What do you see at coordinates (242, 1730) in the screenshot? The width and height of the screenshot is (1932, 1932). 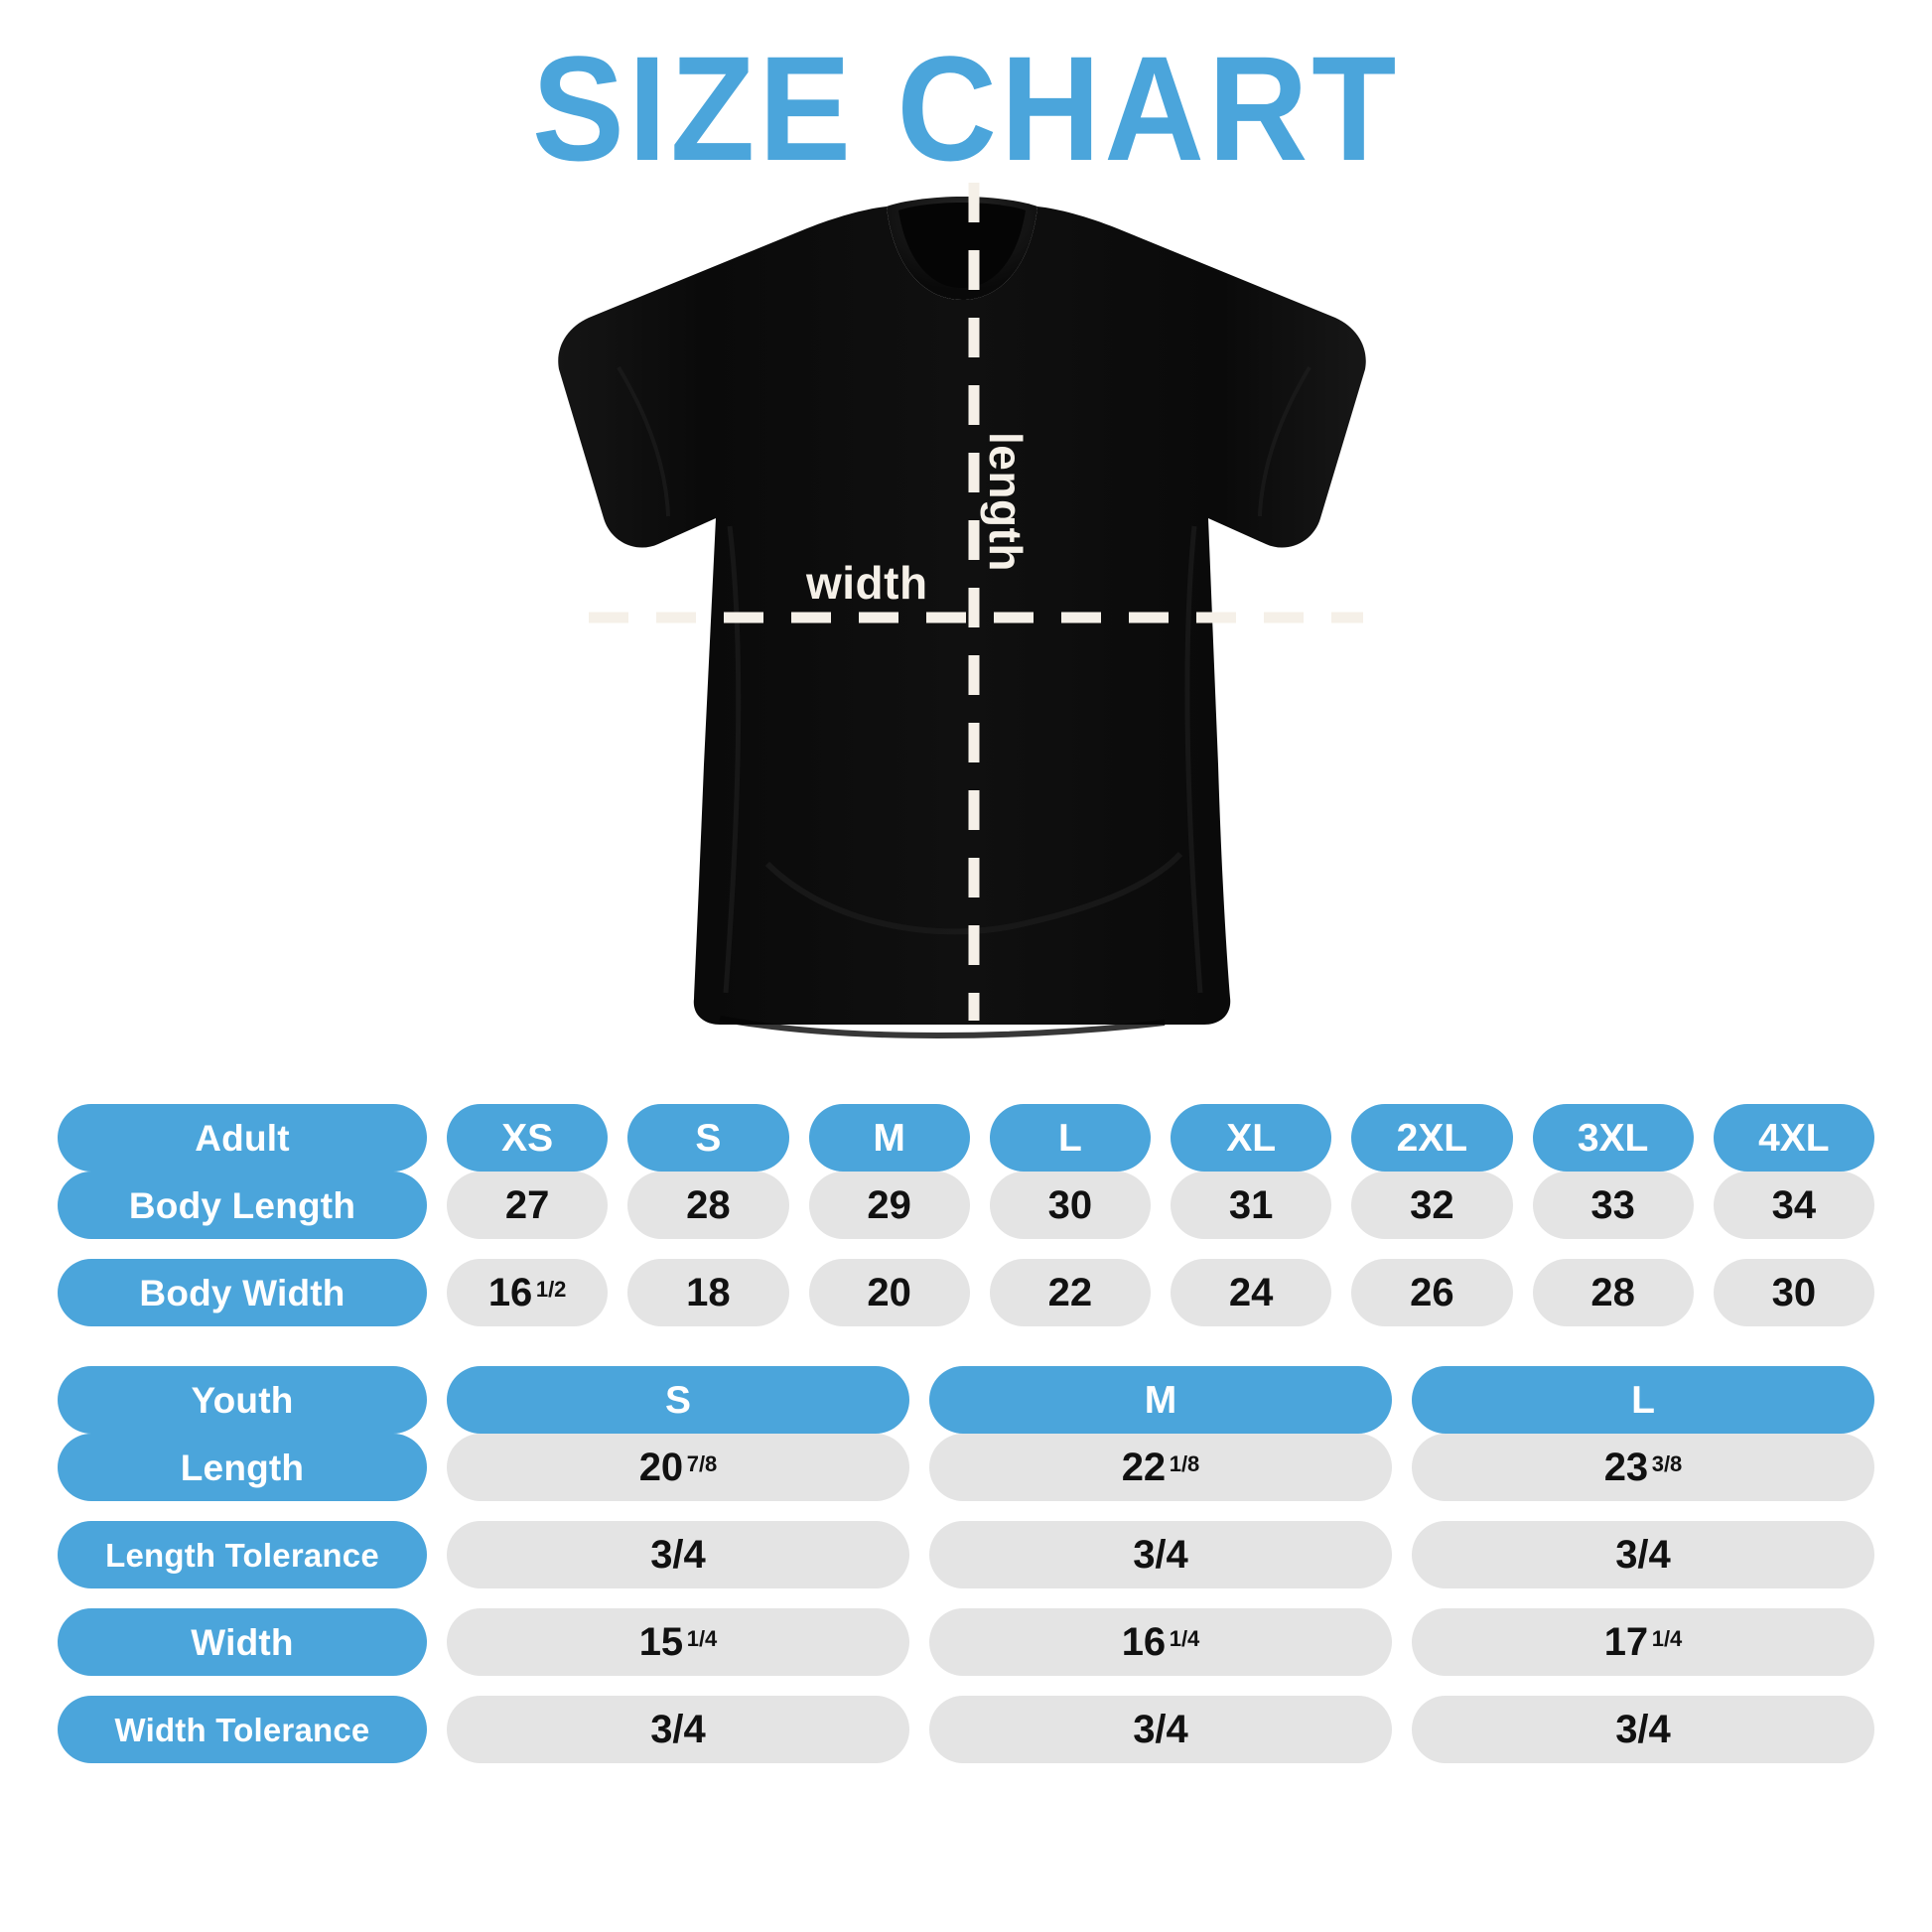 I see `row-label-width-tolerance: Width Tolerance` at bounding box center [242, 1730].